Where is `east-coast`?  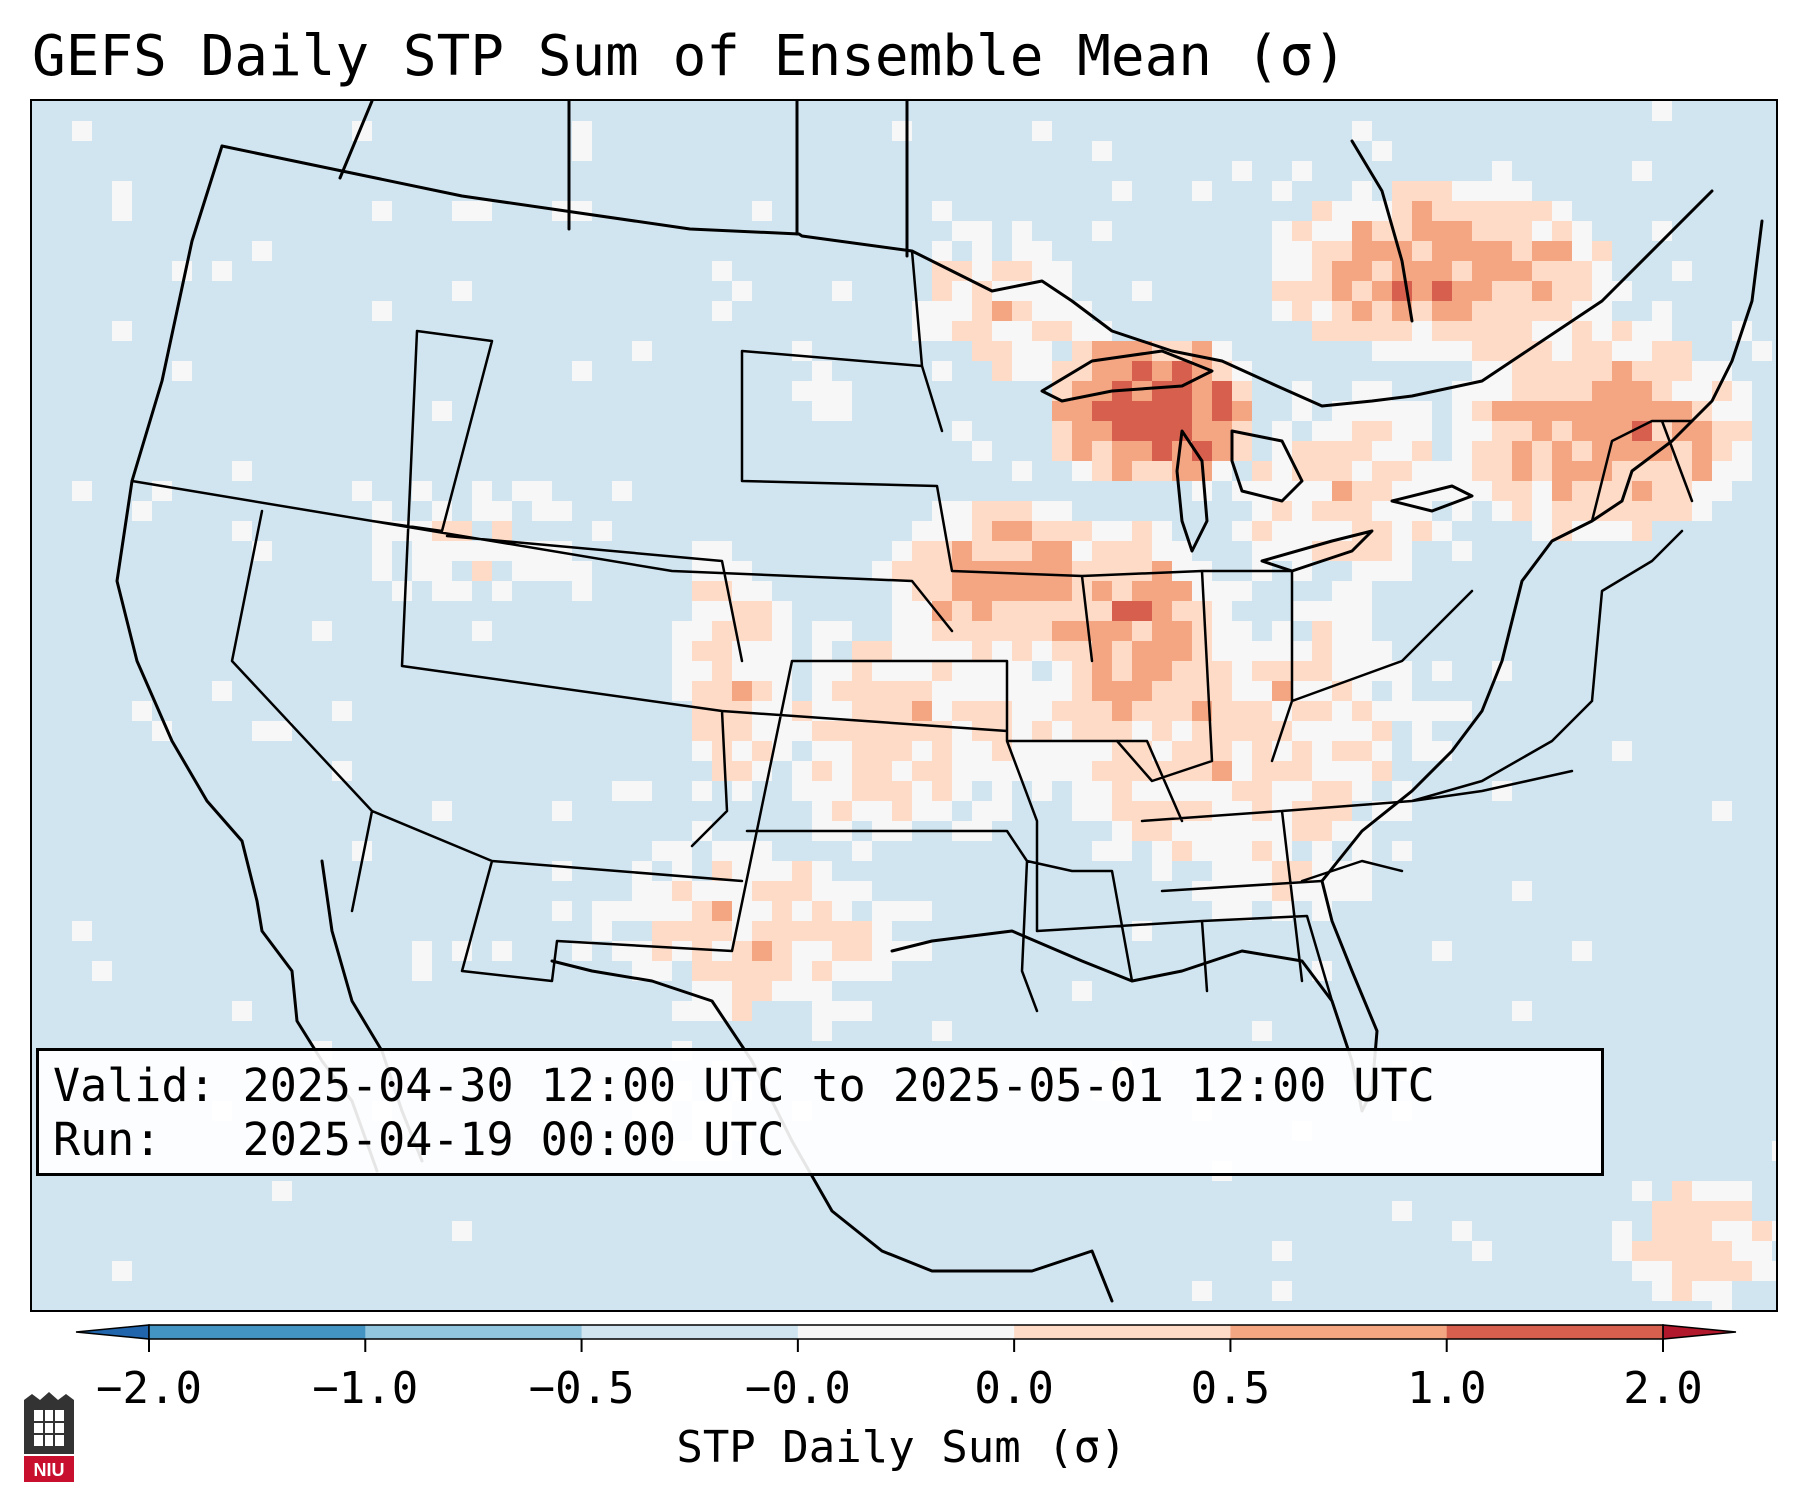 east-coast is located at coordinates (1542, 551).